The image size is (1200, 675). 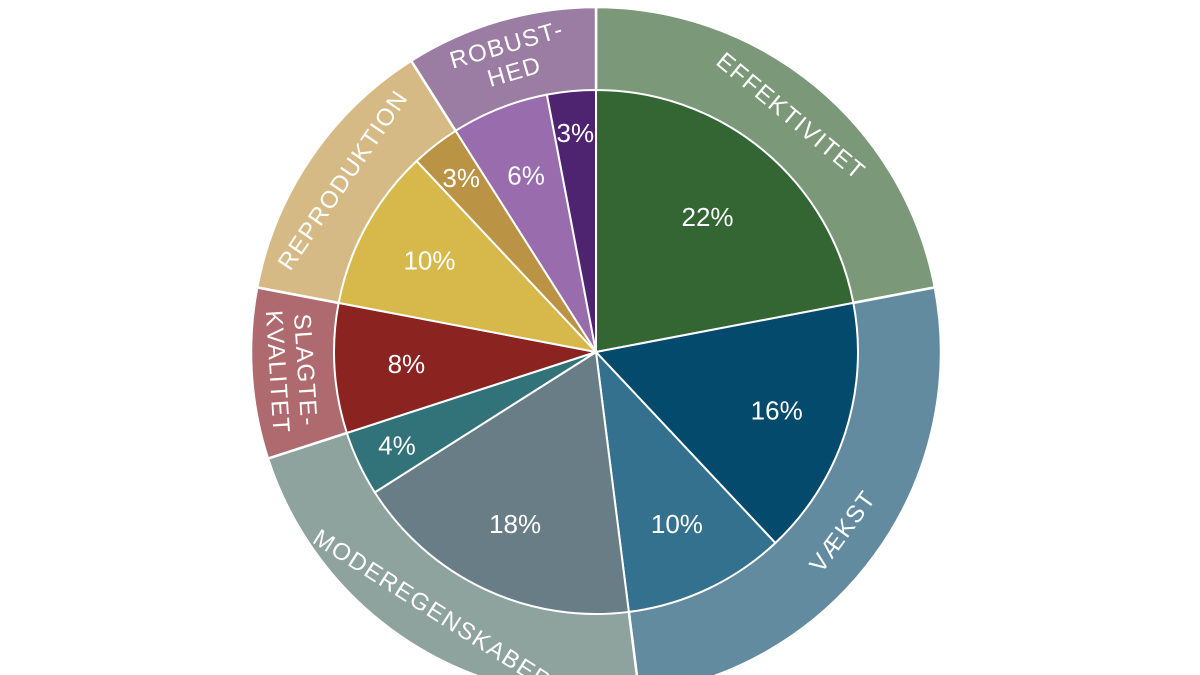 What do you see at coordinates (576, 133) in the screenshot?
I see `slice-label-10: 3%` at bounding box center [576, 133].